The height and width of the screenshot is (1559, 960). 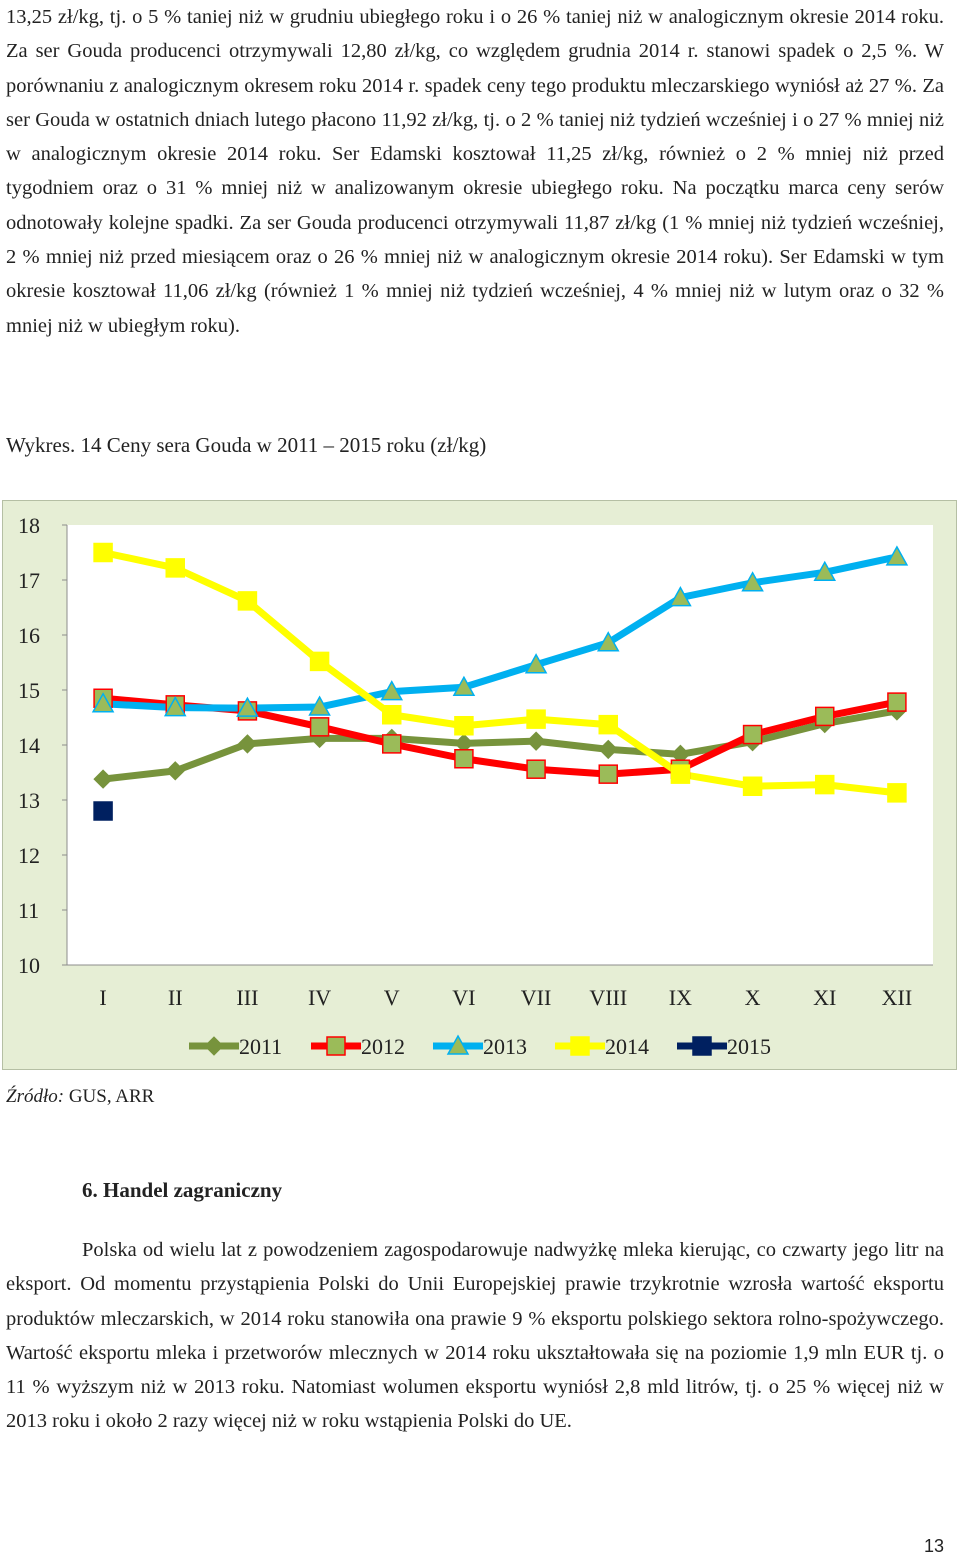 What do you see at coordinates (505, 1046) in the screenshot?
I see `legend-label: 2013` at bounding box center [505, 1046].